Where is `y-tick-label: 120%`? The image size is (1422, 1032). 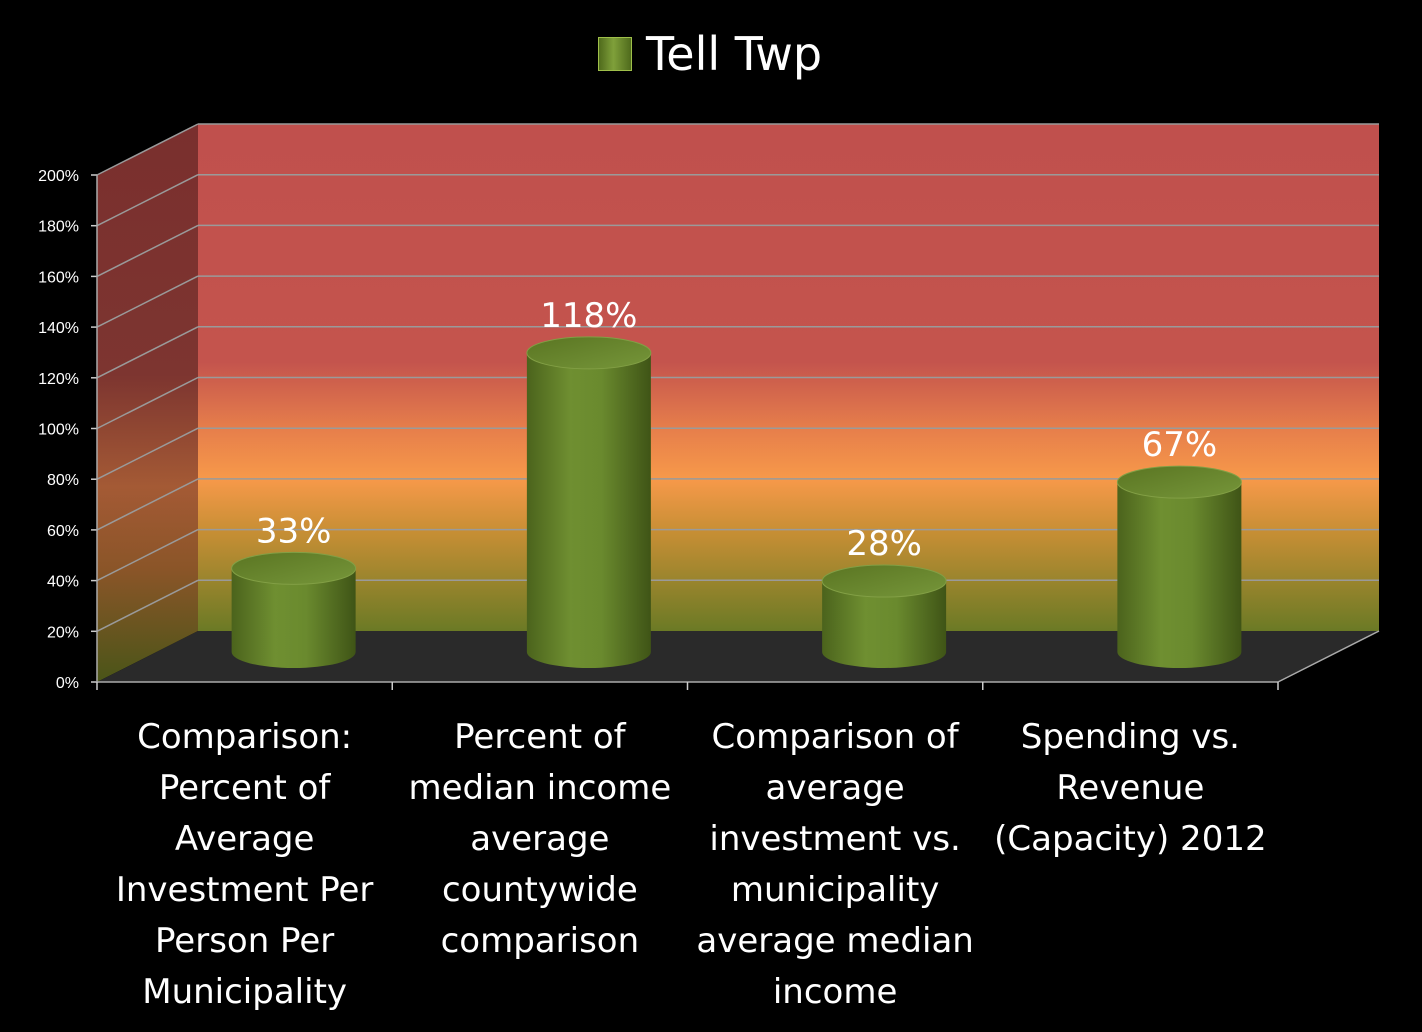
y-tick-label: 120% is located at coordinates (58, 379).